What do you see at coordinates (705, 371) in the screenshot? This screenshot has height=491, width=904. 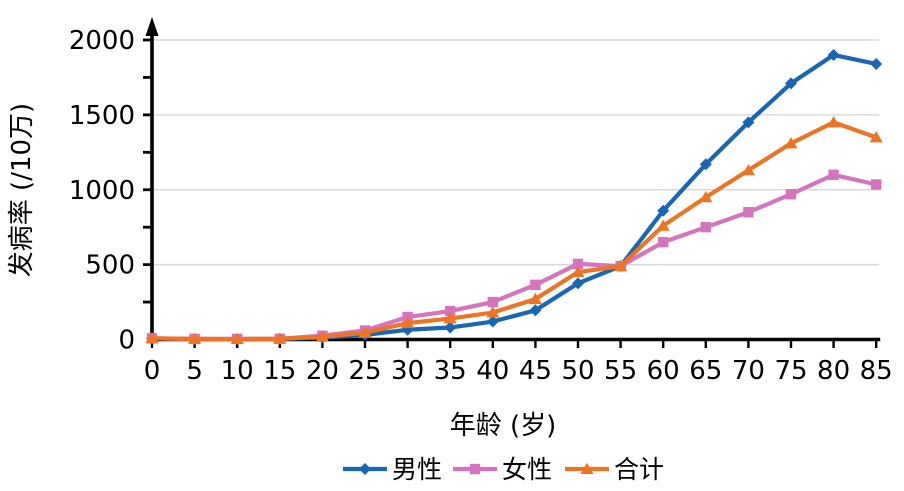 I see `x-tick-label: 65` at bounding box center [705, 371].